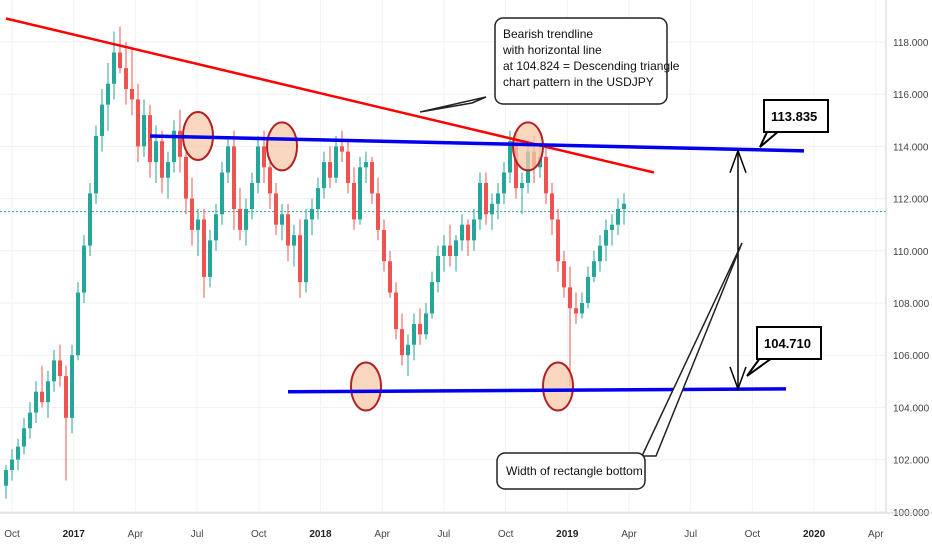  What do you see at coordinates (911, 461) in the screenshot?
I see `y-tick-label: 102.000` at bounding box center [911, 461].